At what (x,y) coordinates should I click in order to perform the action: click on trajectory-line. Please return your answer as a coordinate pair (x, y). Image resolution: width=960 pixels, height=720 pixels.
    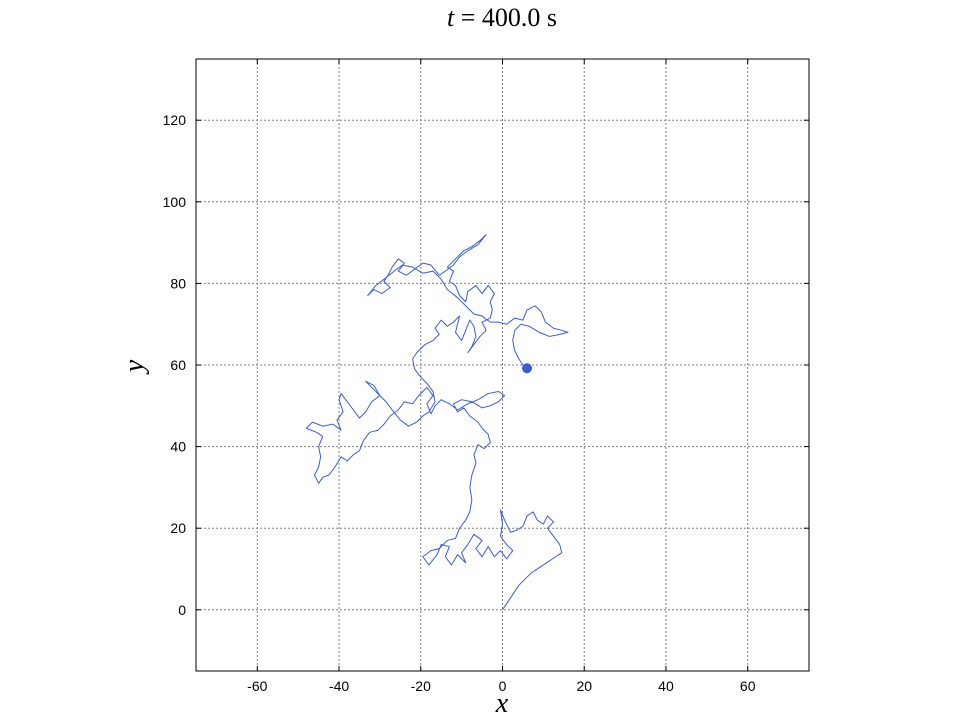
    Looking at the image, I should click on (437, 422).